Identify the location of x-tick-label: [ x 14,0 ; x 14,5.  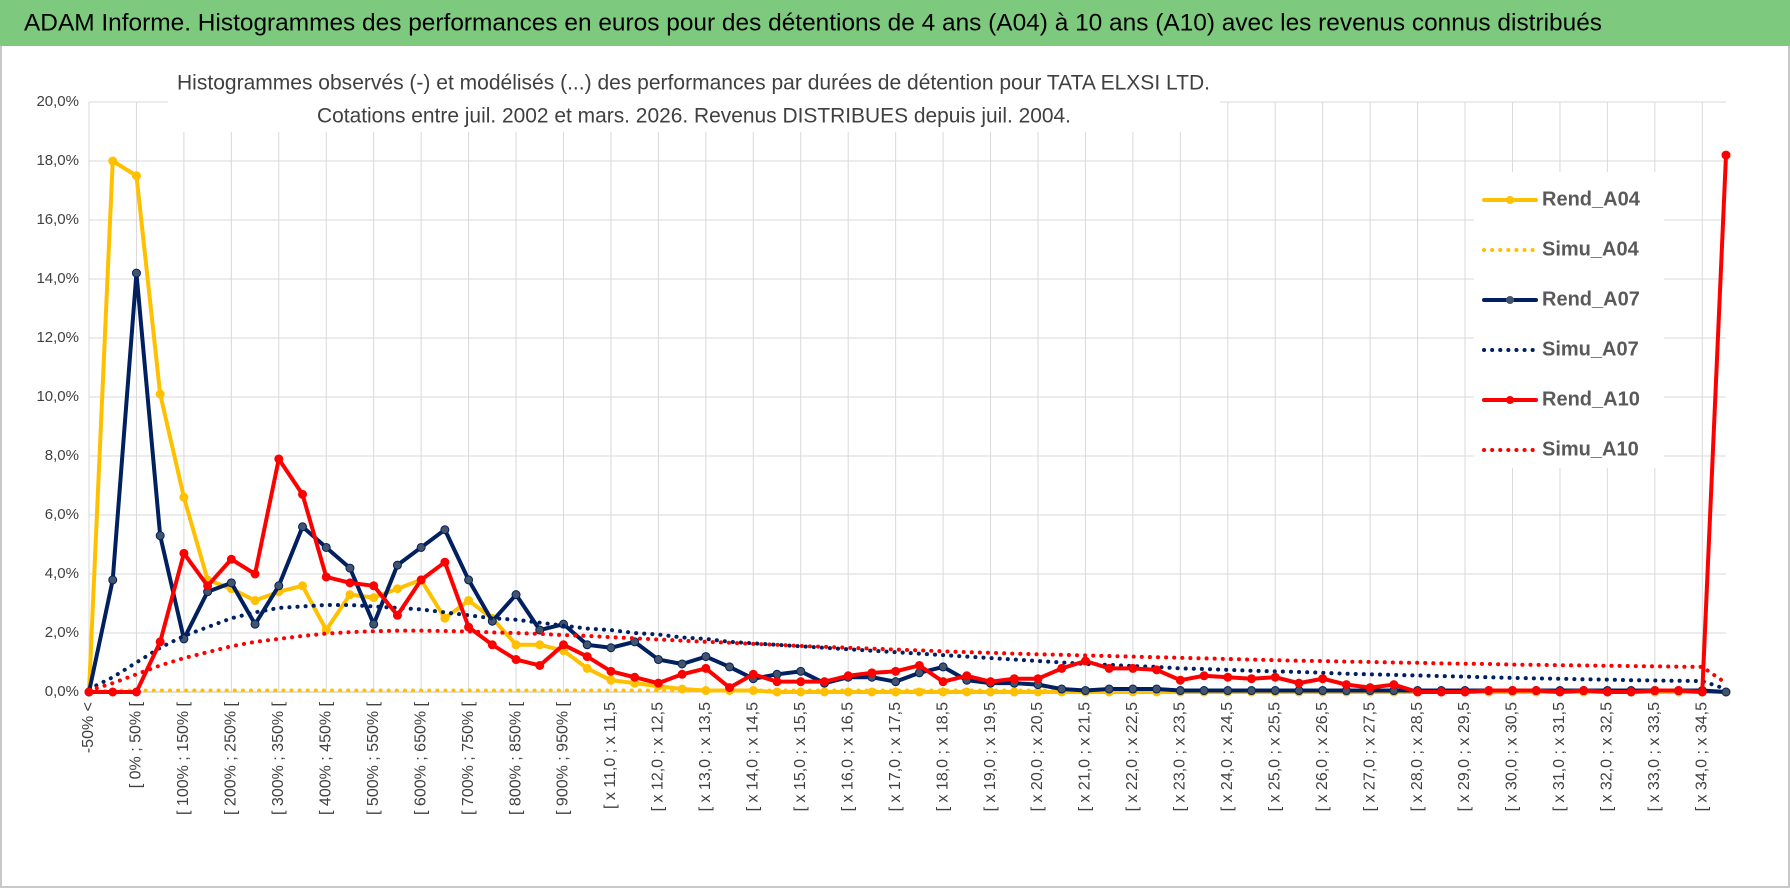
(753, 757).